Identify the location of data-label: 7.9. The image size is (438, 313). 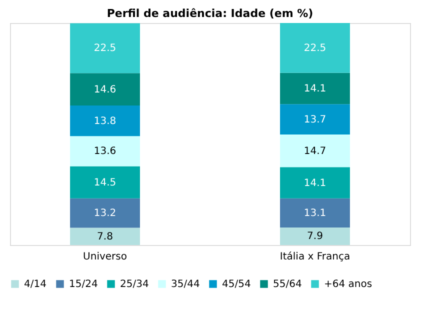
(315, 236).